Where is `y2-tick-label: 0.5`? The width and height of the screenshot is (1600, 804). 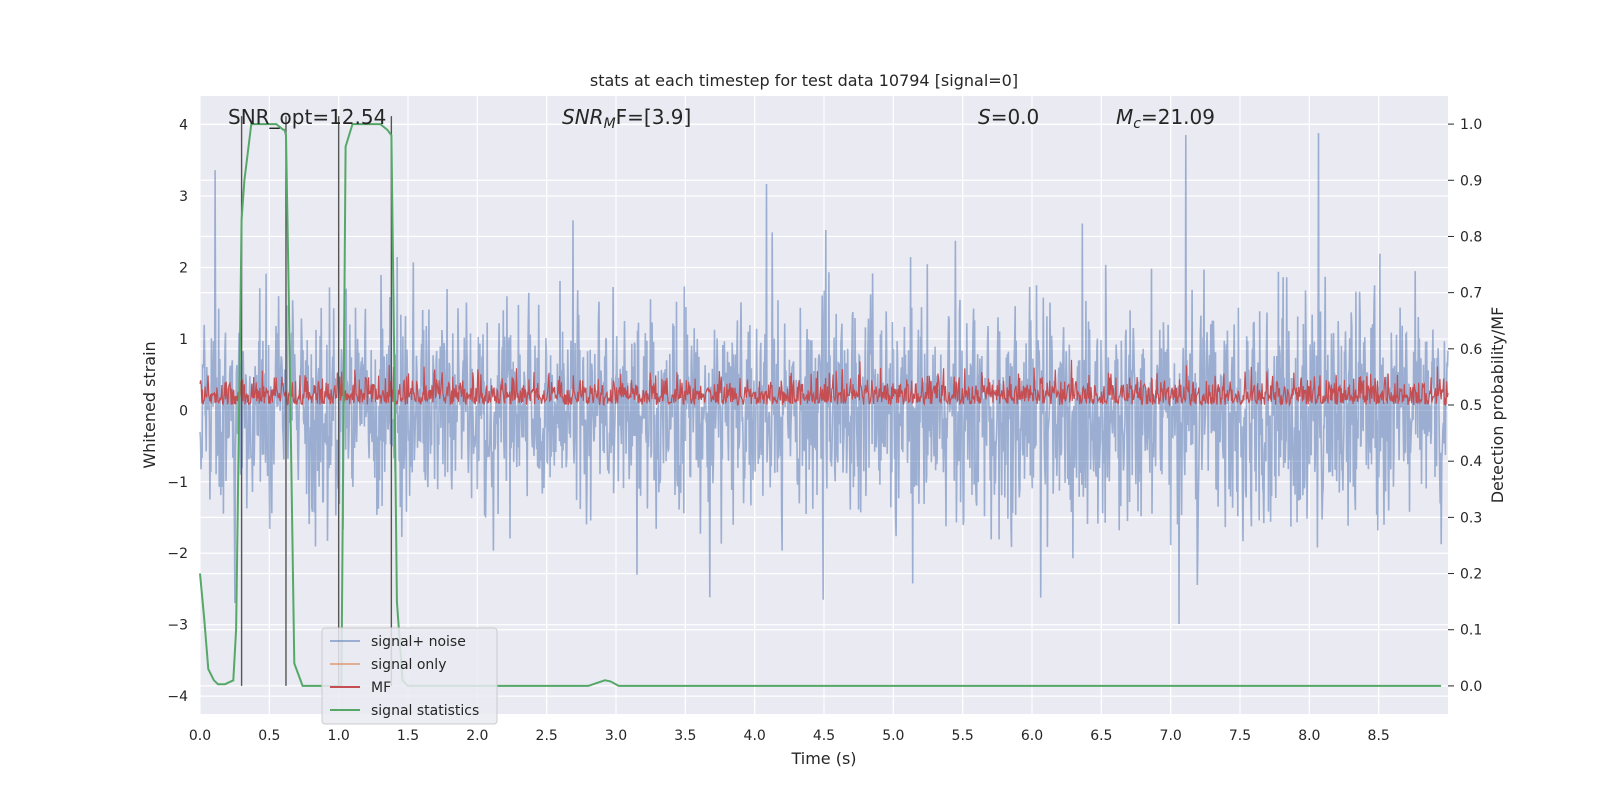
y2-tick-label: 0.5 is located at coordinates (1471, 406).